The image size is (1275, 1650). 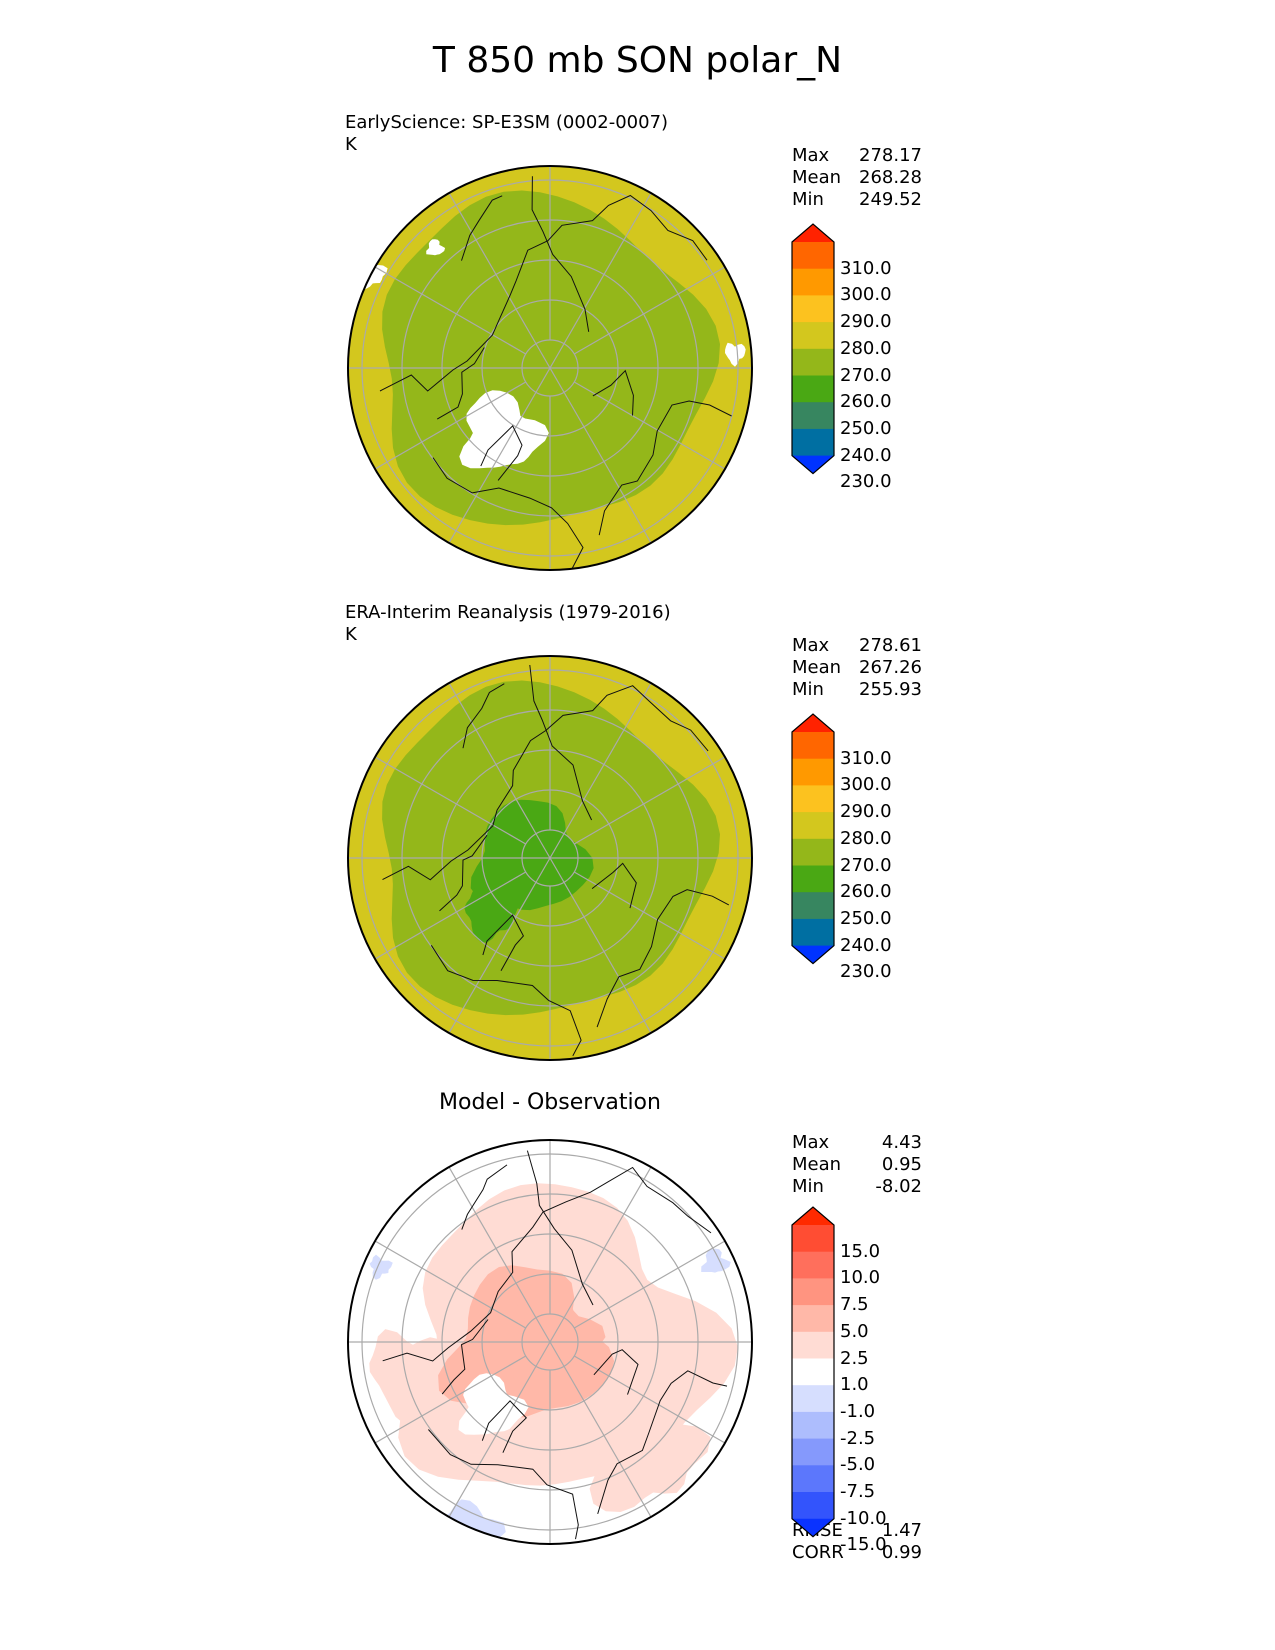 What do you see at coordinates (854, 1358) in the screenshot?
I see `colorbar-tick-label: 2.5` at bounding box center [854, 1358].